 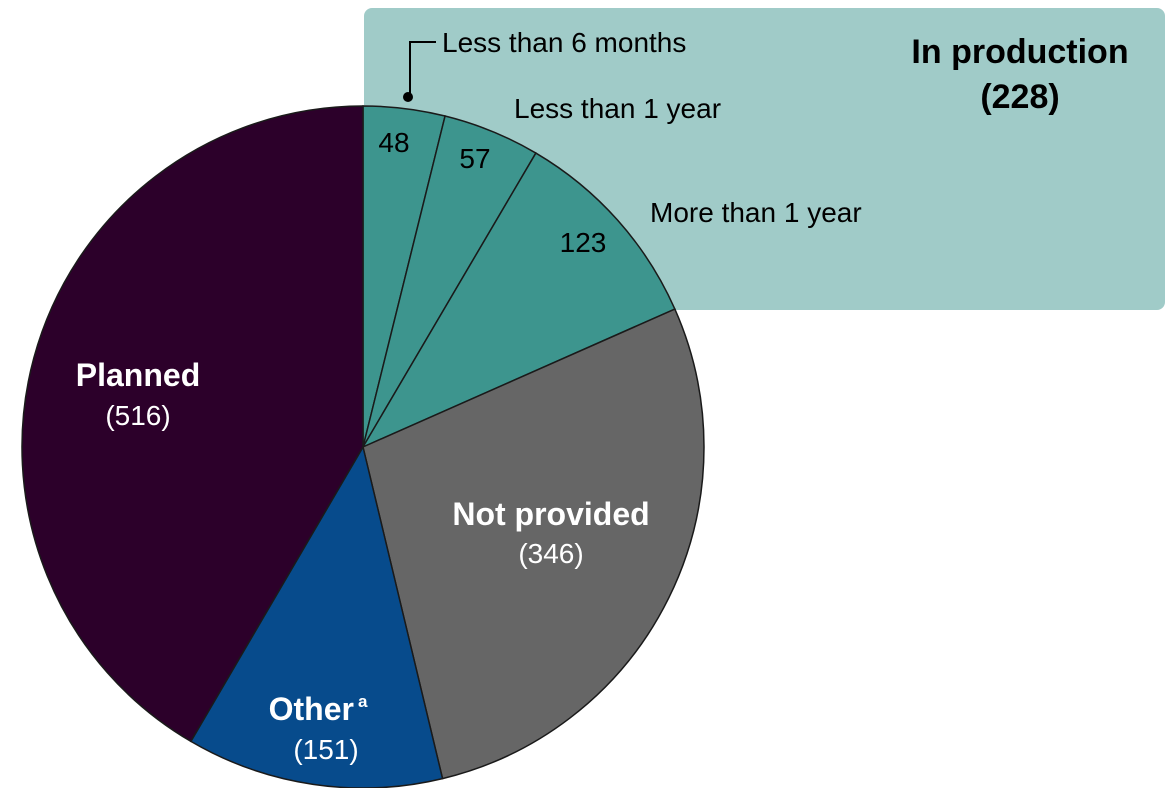 What do you see at coordinates (393, 142) in the screenshot?
I see `slice-value-less-than-6-months: 48` at bounding box center [393, 142].